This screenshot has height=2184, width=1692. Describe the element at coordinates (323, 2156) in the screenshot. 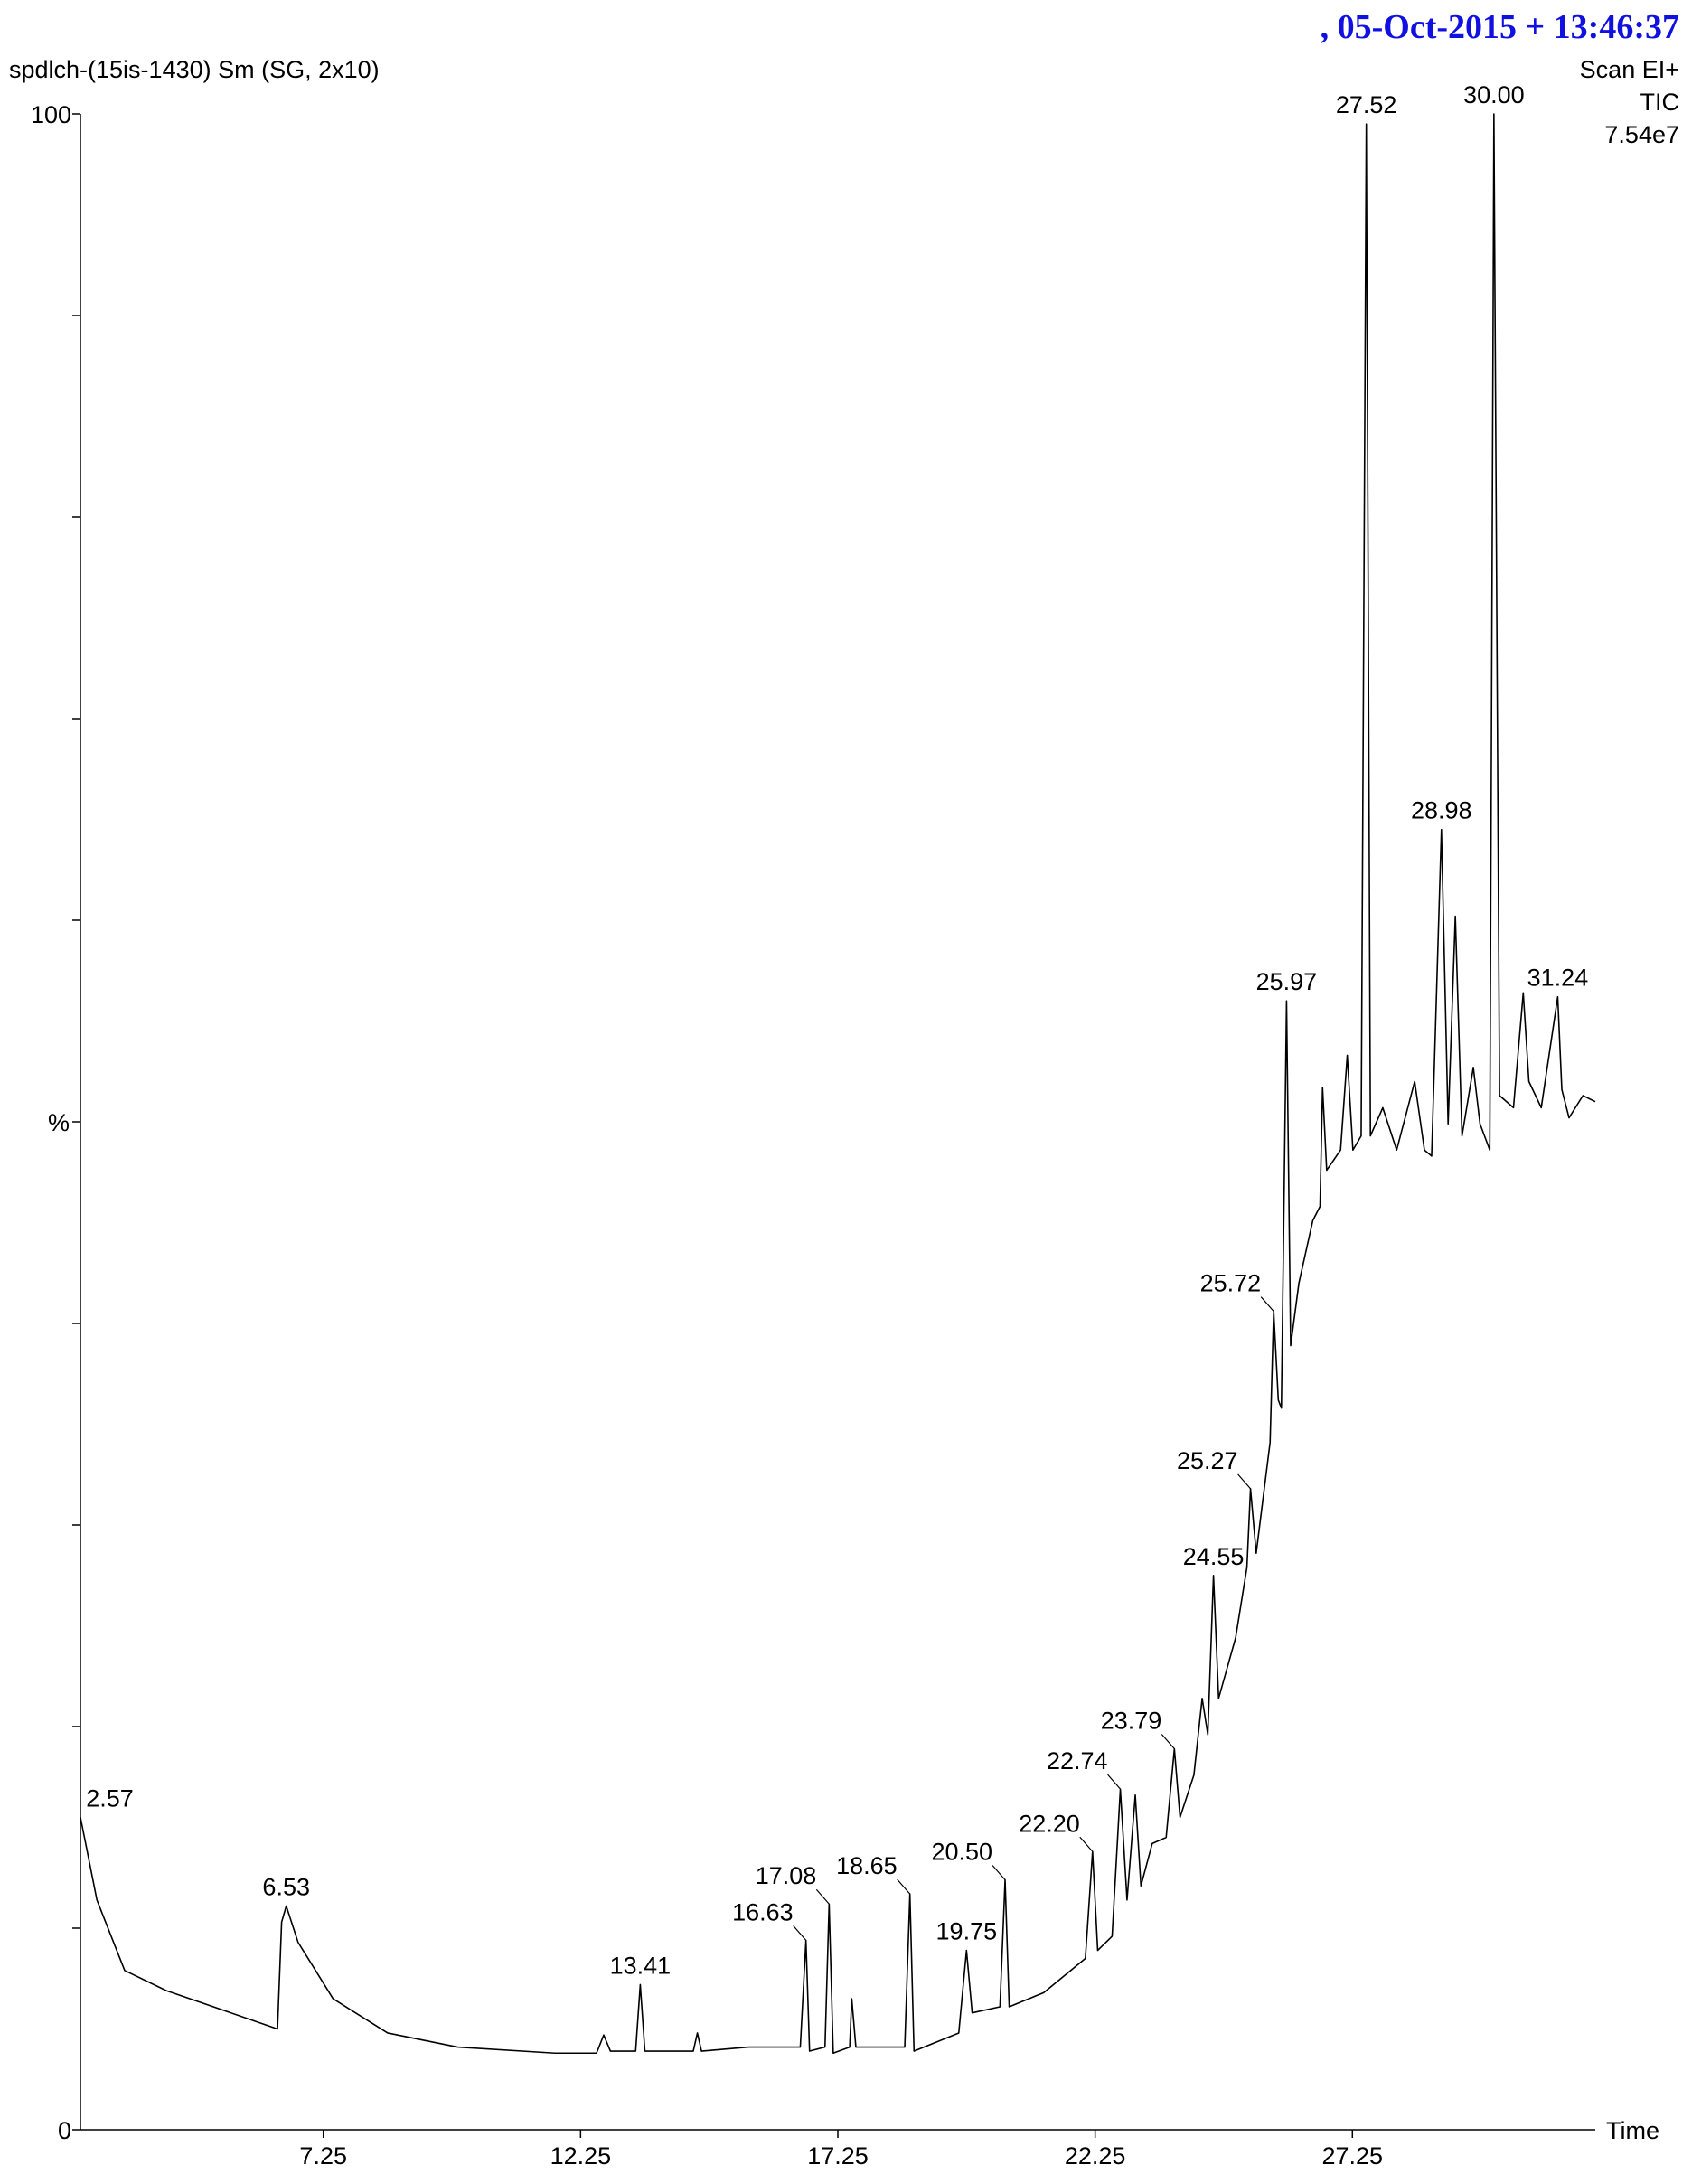

I see `x-tick-label: 7.25` at that location.